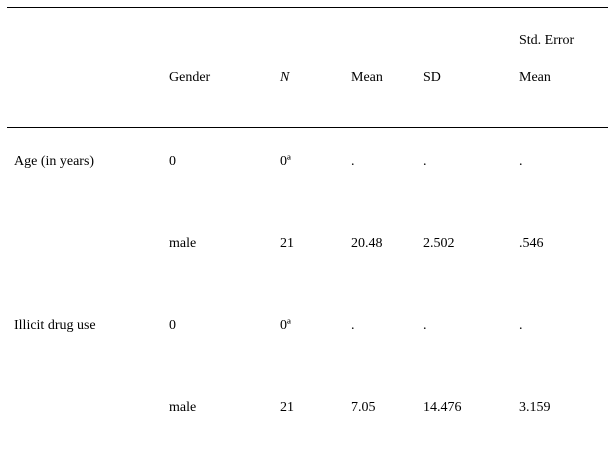 Image resolution: width=610 pixels, height=452 pixels. What do you see at coordinates (307, 7) in the screenshot?
I see `top-rule` at bounding box center [307, 7].